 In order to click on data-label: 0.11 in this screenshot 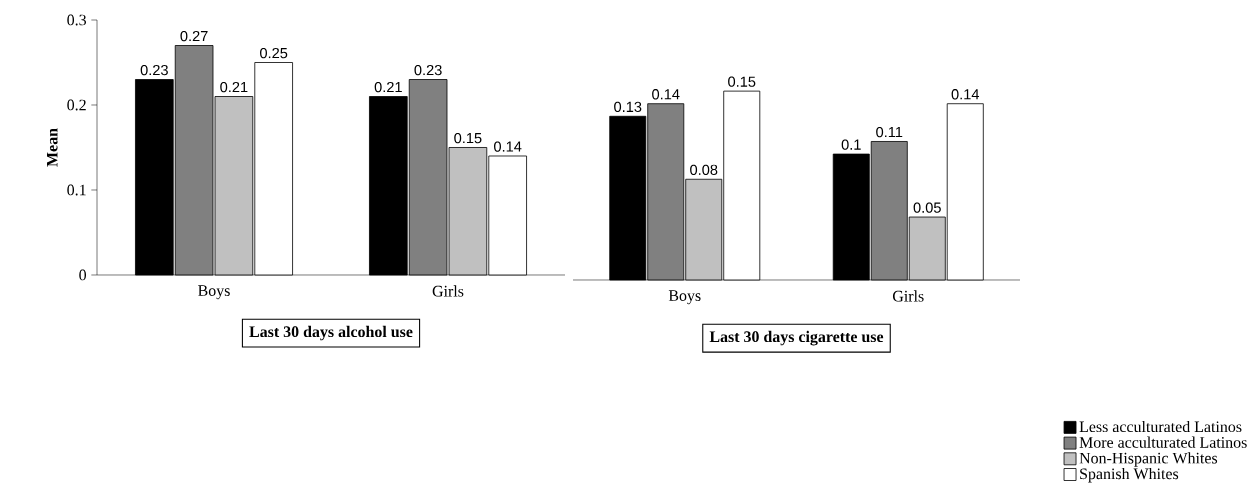, I will do `click(889, 132)`.